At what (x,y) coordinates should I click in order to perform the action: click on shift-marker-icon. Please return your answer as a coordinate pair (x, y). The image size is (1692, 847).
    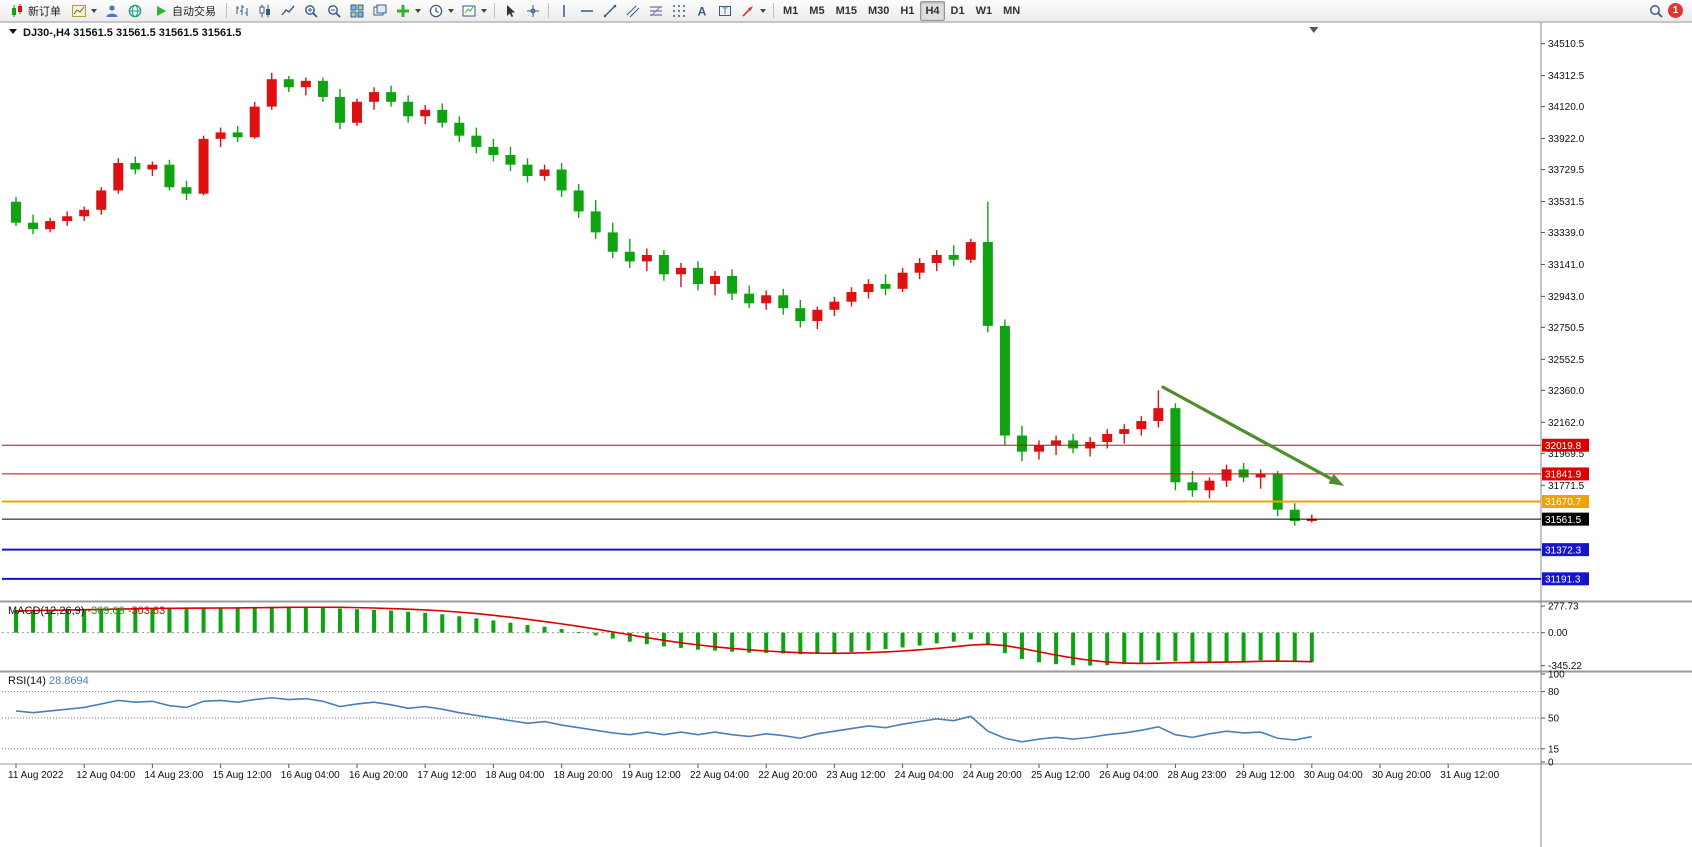
    Looking at the image, I should click on (1314, 30).